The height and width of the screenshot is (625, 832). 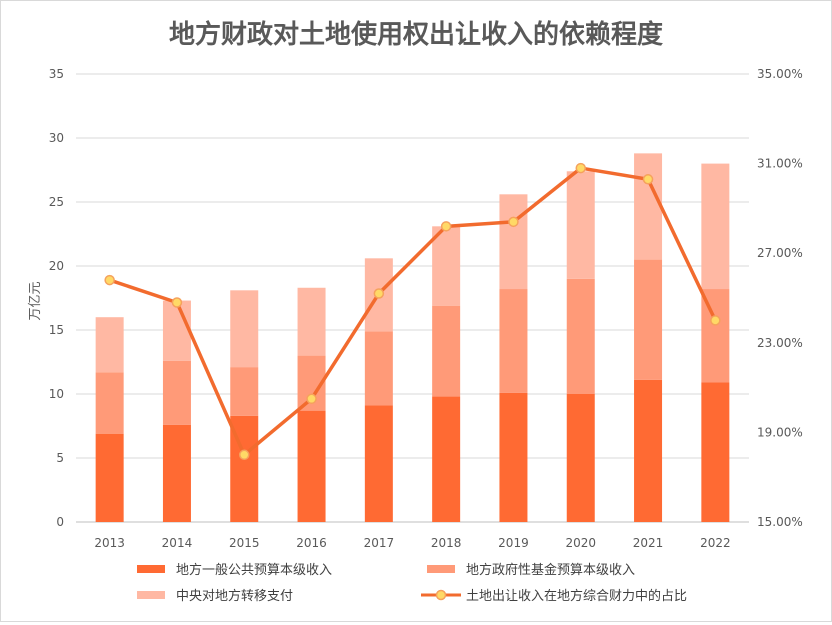 I want to click on x-tick-label: 2021, so click(x=648, y=543).